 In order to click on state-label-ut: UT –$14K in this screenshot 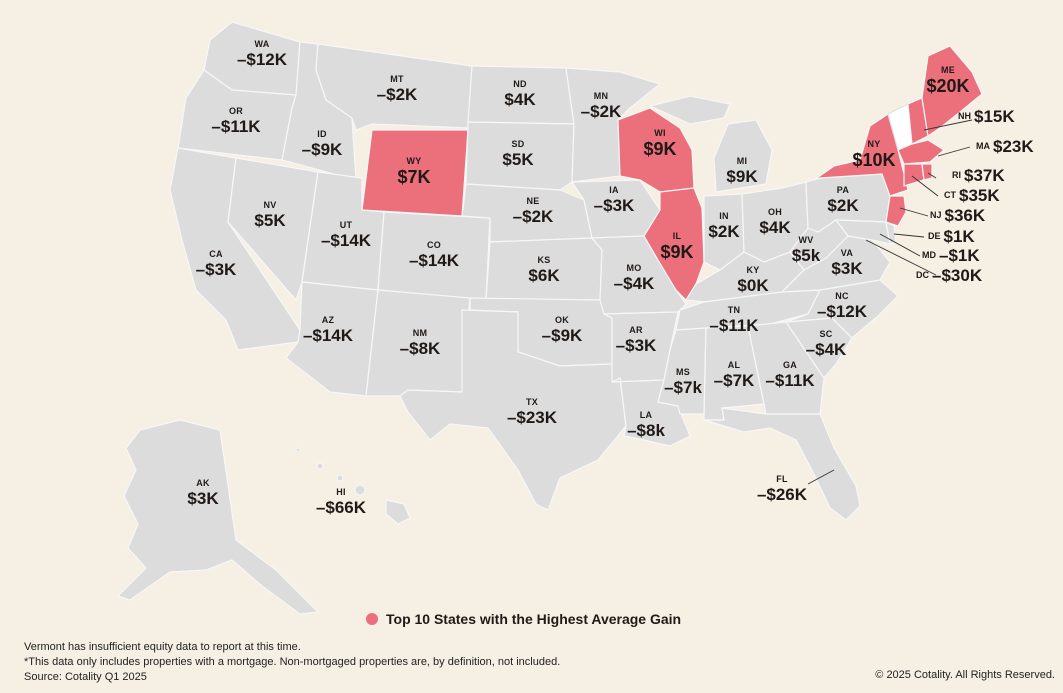, I will do `click(346, 235)`.